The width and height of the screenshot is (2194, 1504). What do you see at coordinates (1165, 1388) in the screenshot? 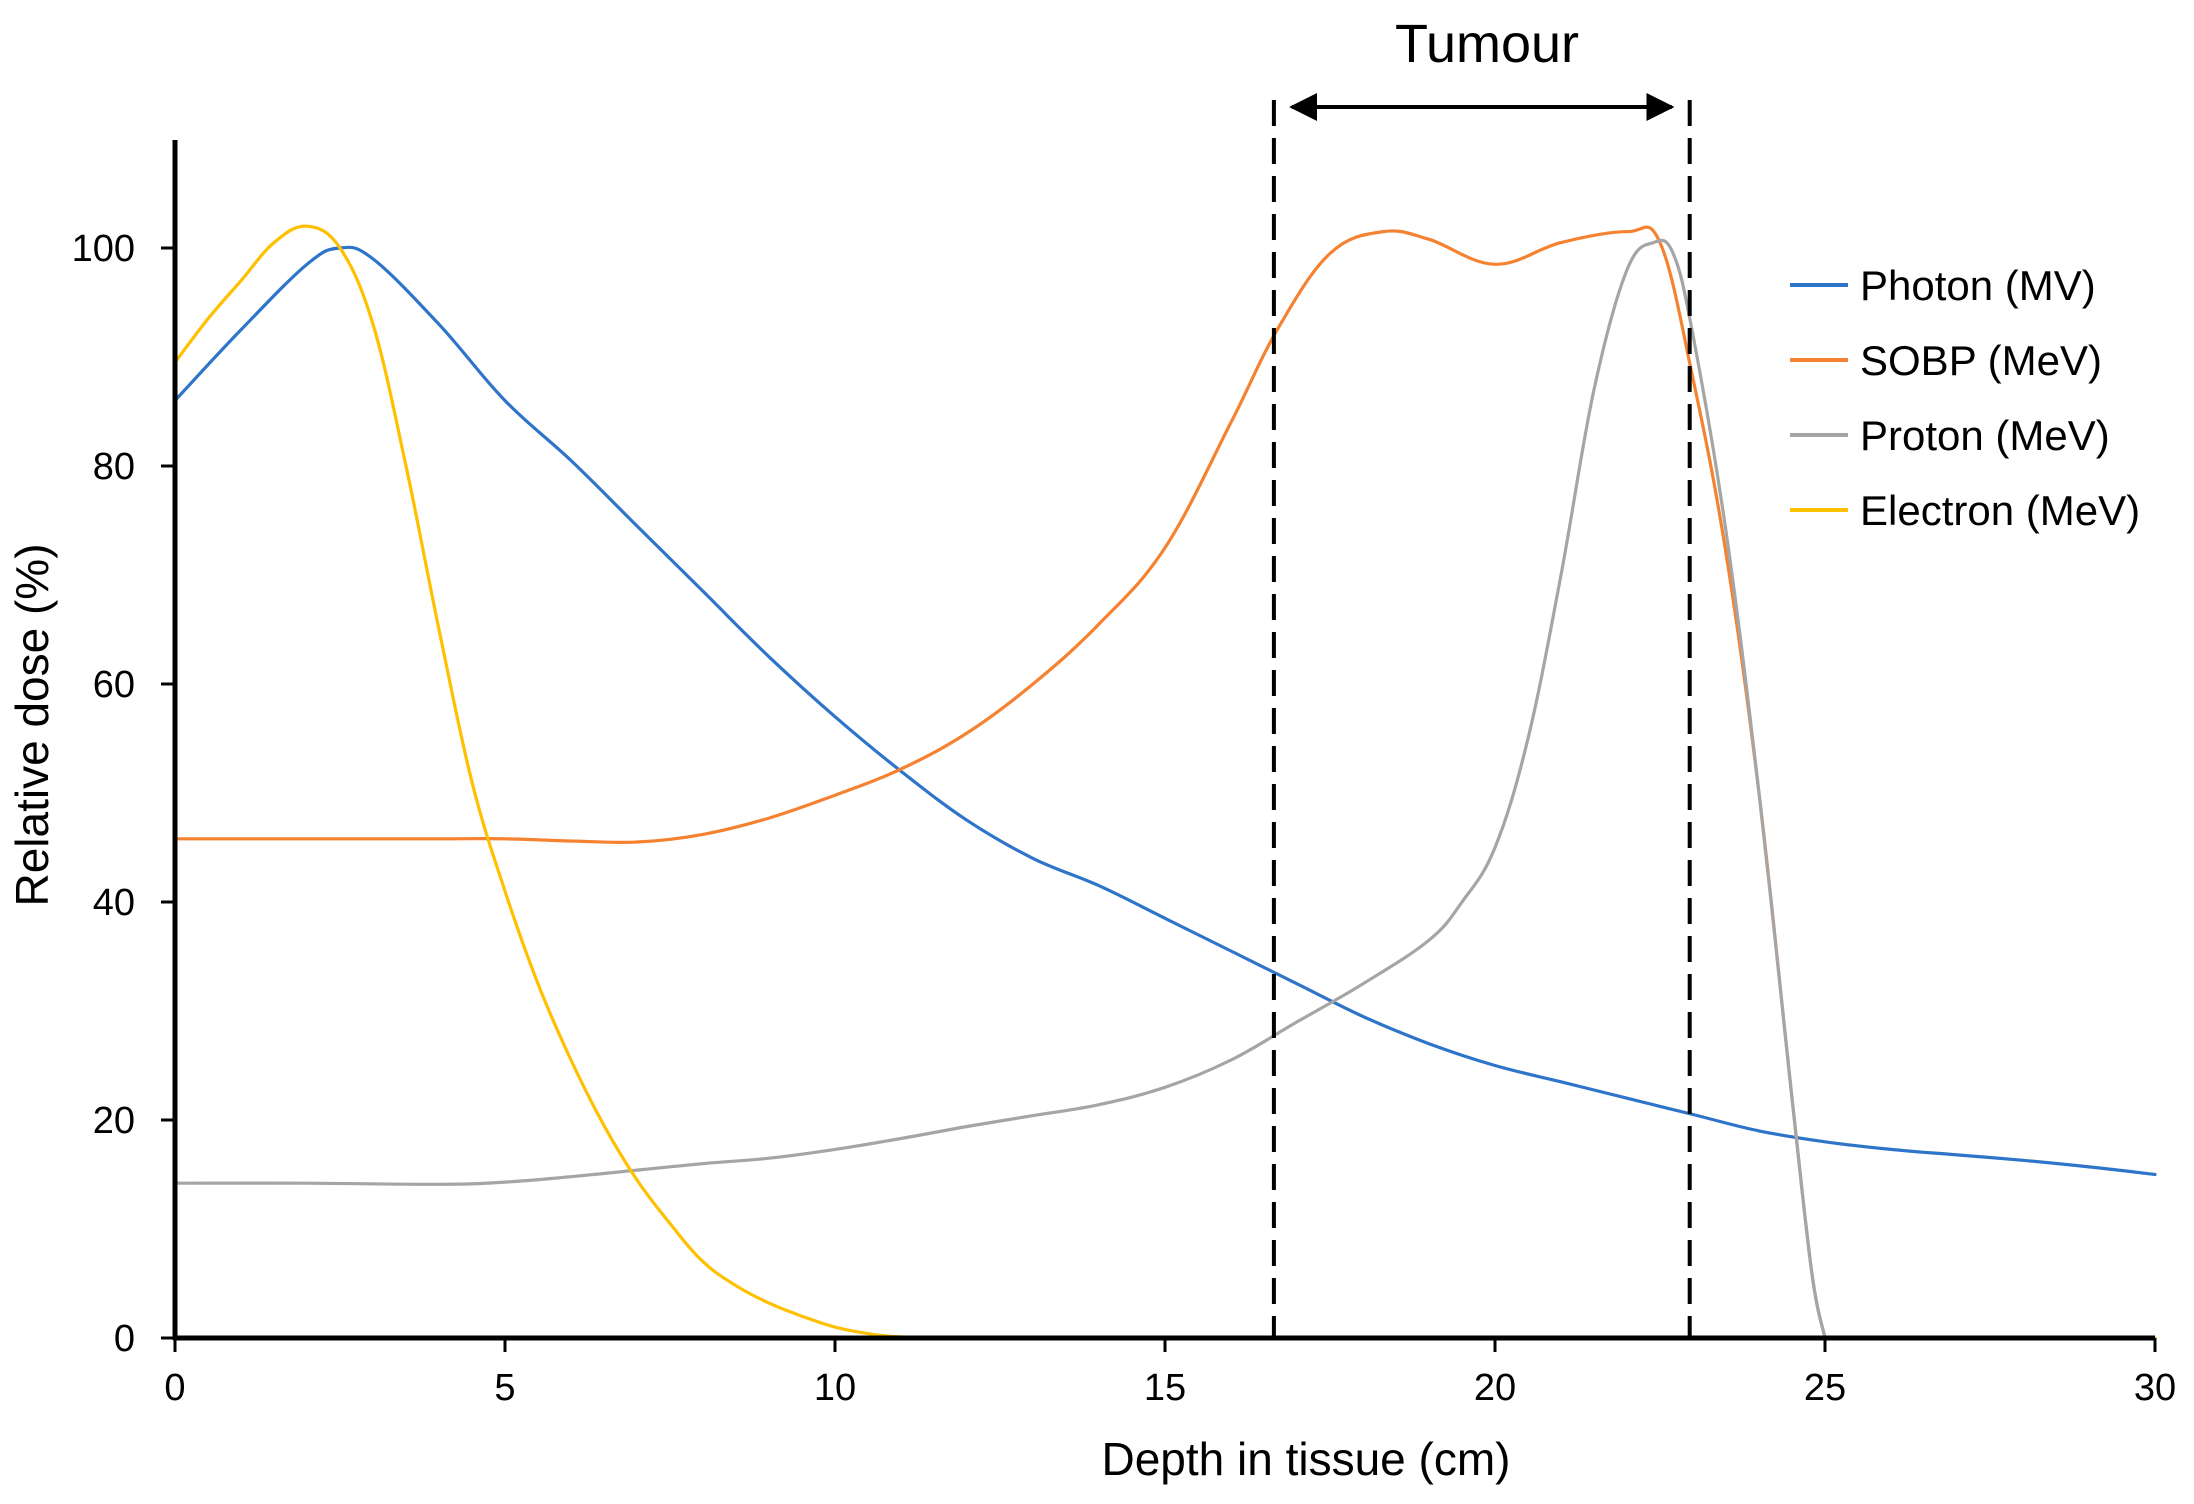
I see `x-tick-label: 15` at bounding box center [1165, 1388].